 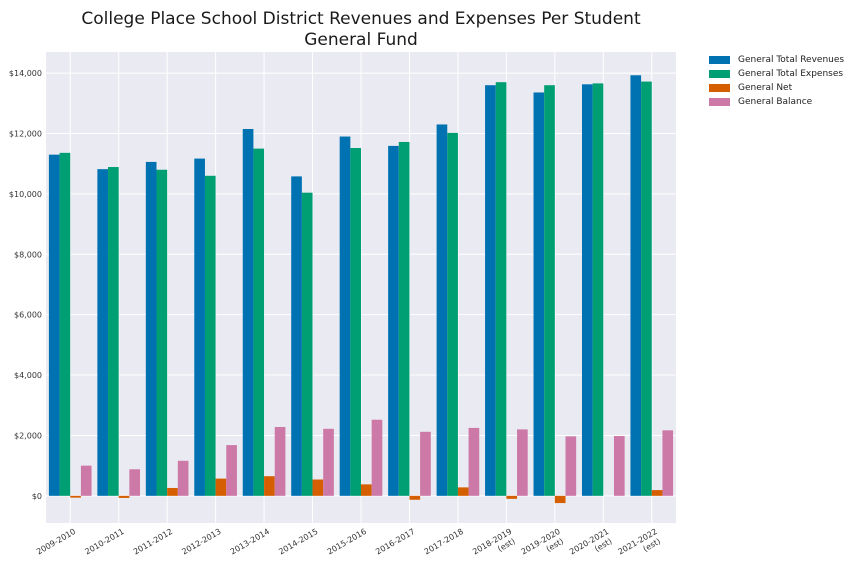 I want to click on x-tick-label: 2009-2010, so click(x=56, y=542).